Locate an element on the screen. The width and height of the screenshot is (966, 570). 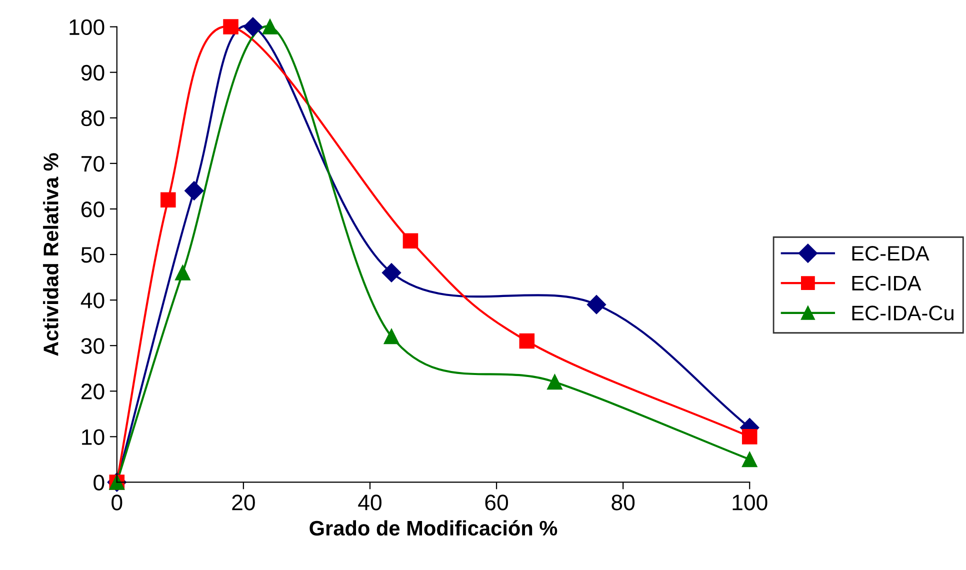
x-tick-label: 100 is located at coordinates (750, 502).